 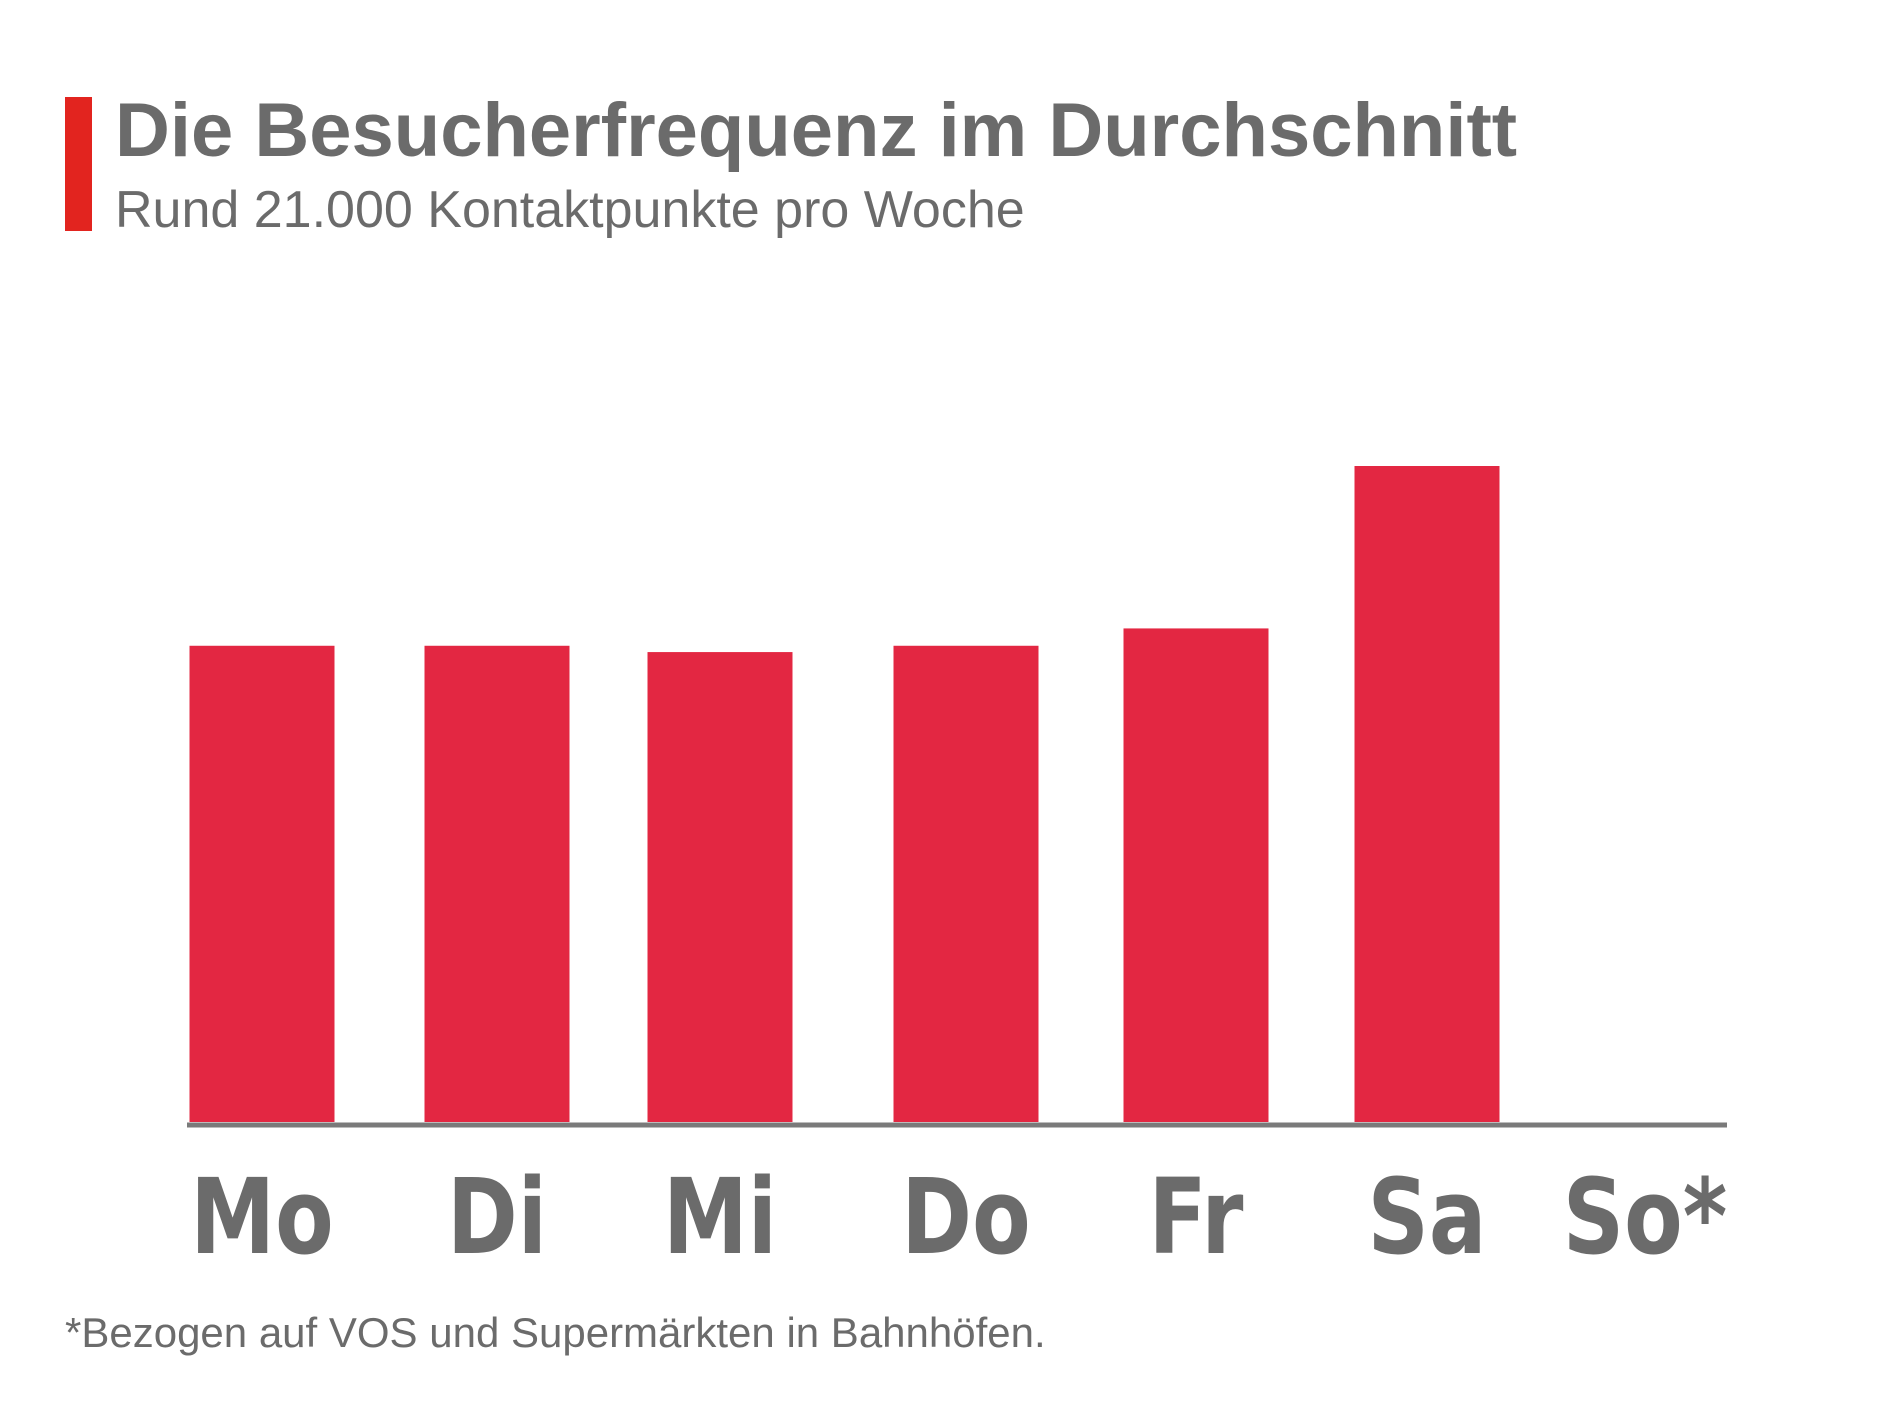 I want to click on x-tick-label-sa: Sa, so click(x=1427, y=1218).